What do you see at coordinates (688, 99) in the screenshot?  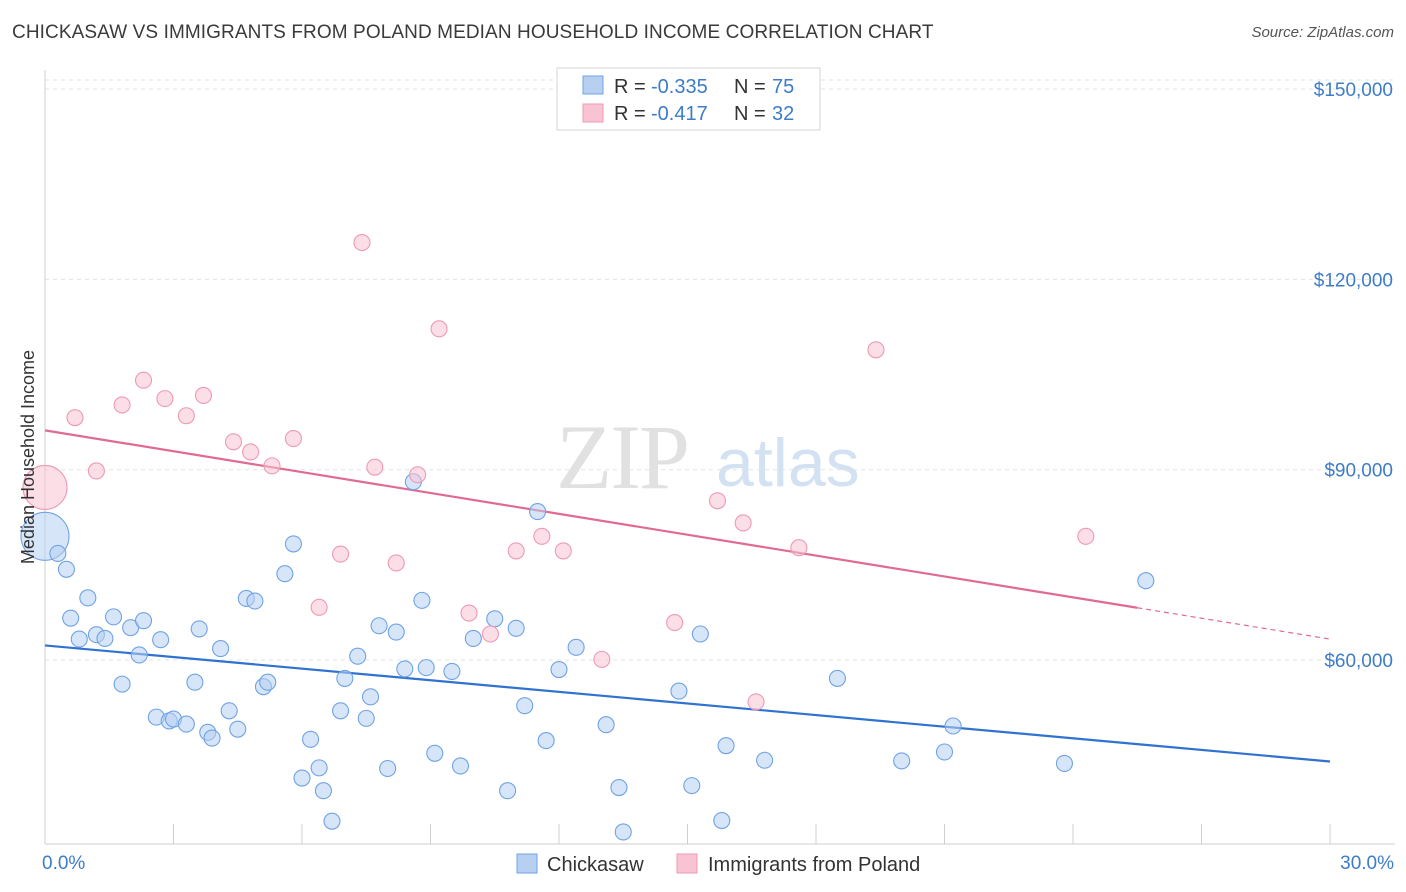 I see `stats-legend: R = -0.335 N = 75 R = -0.417 N = 32` at bounding box center [688, 99].